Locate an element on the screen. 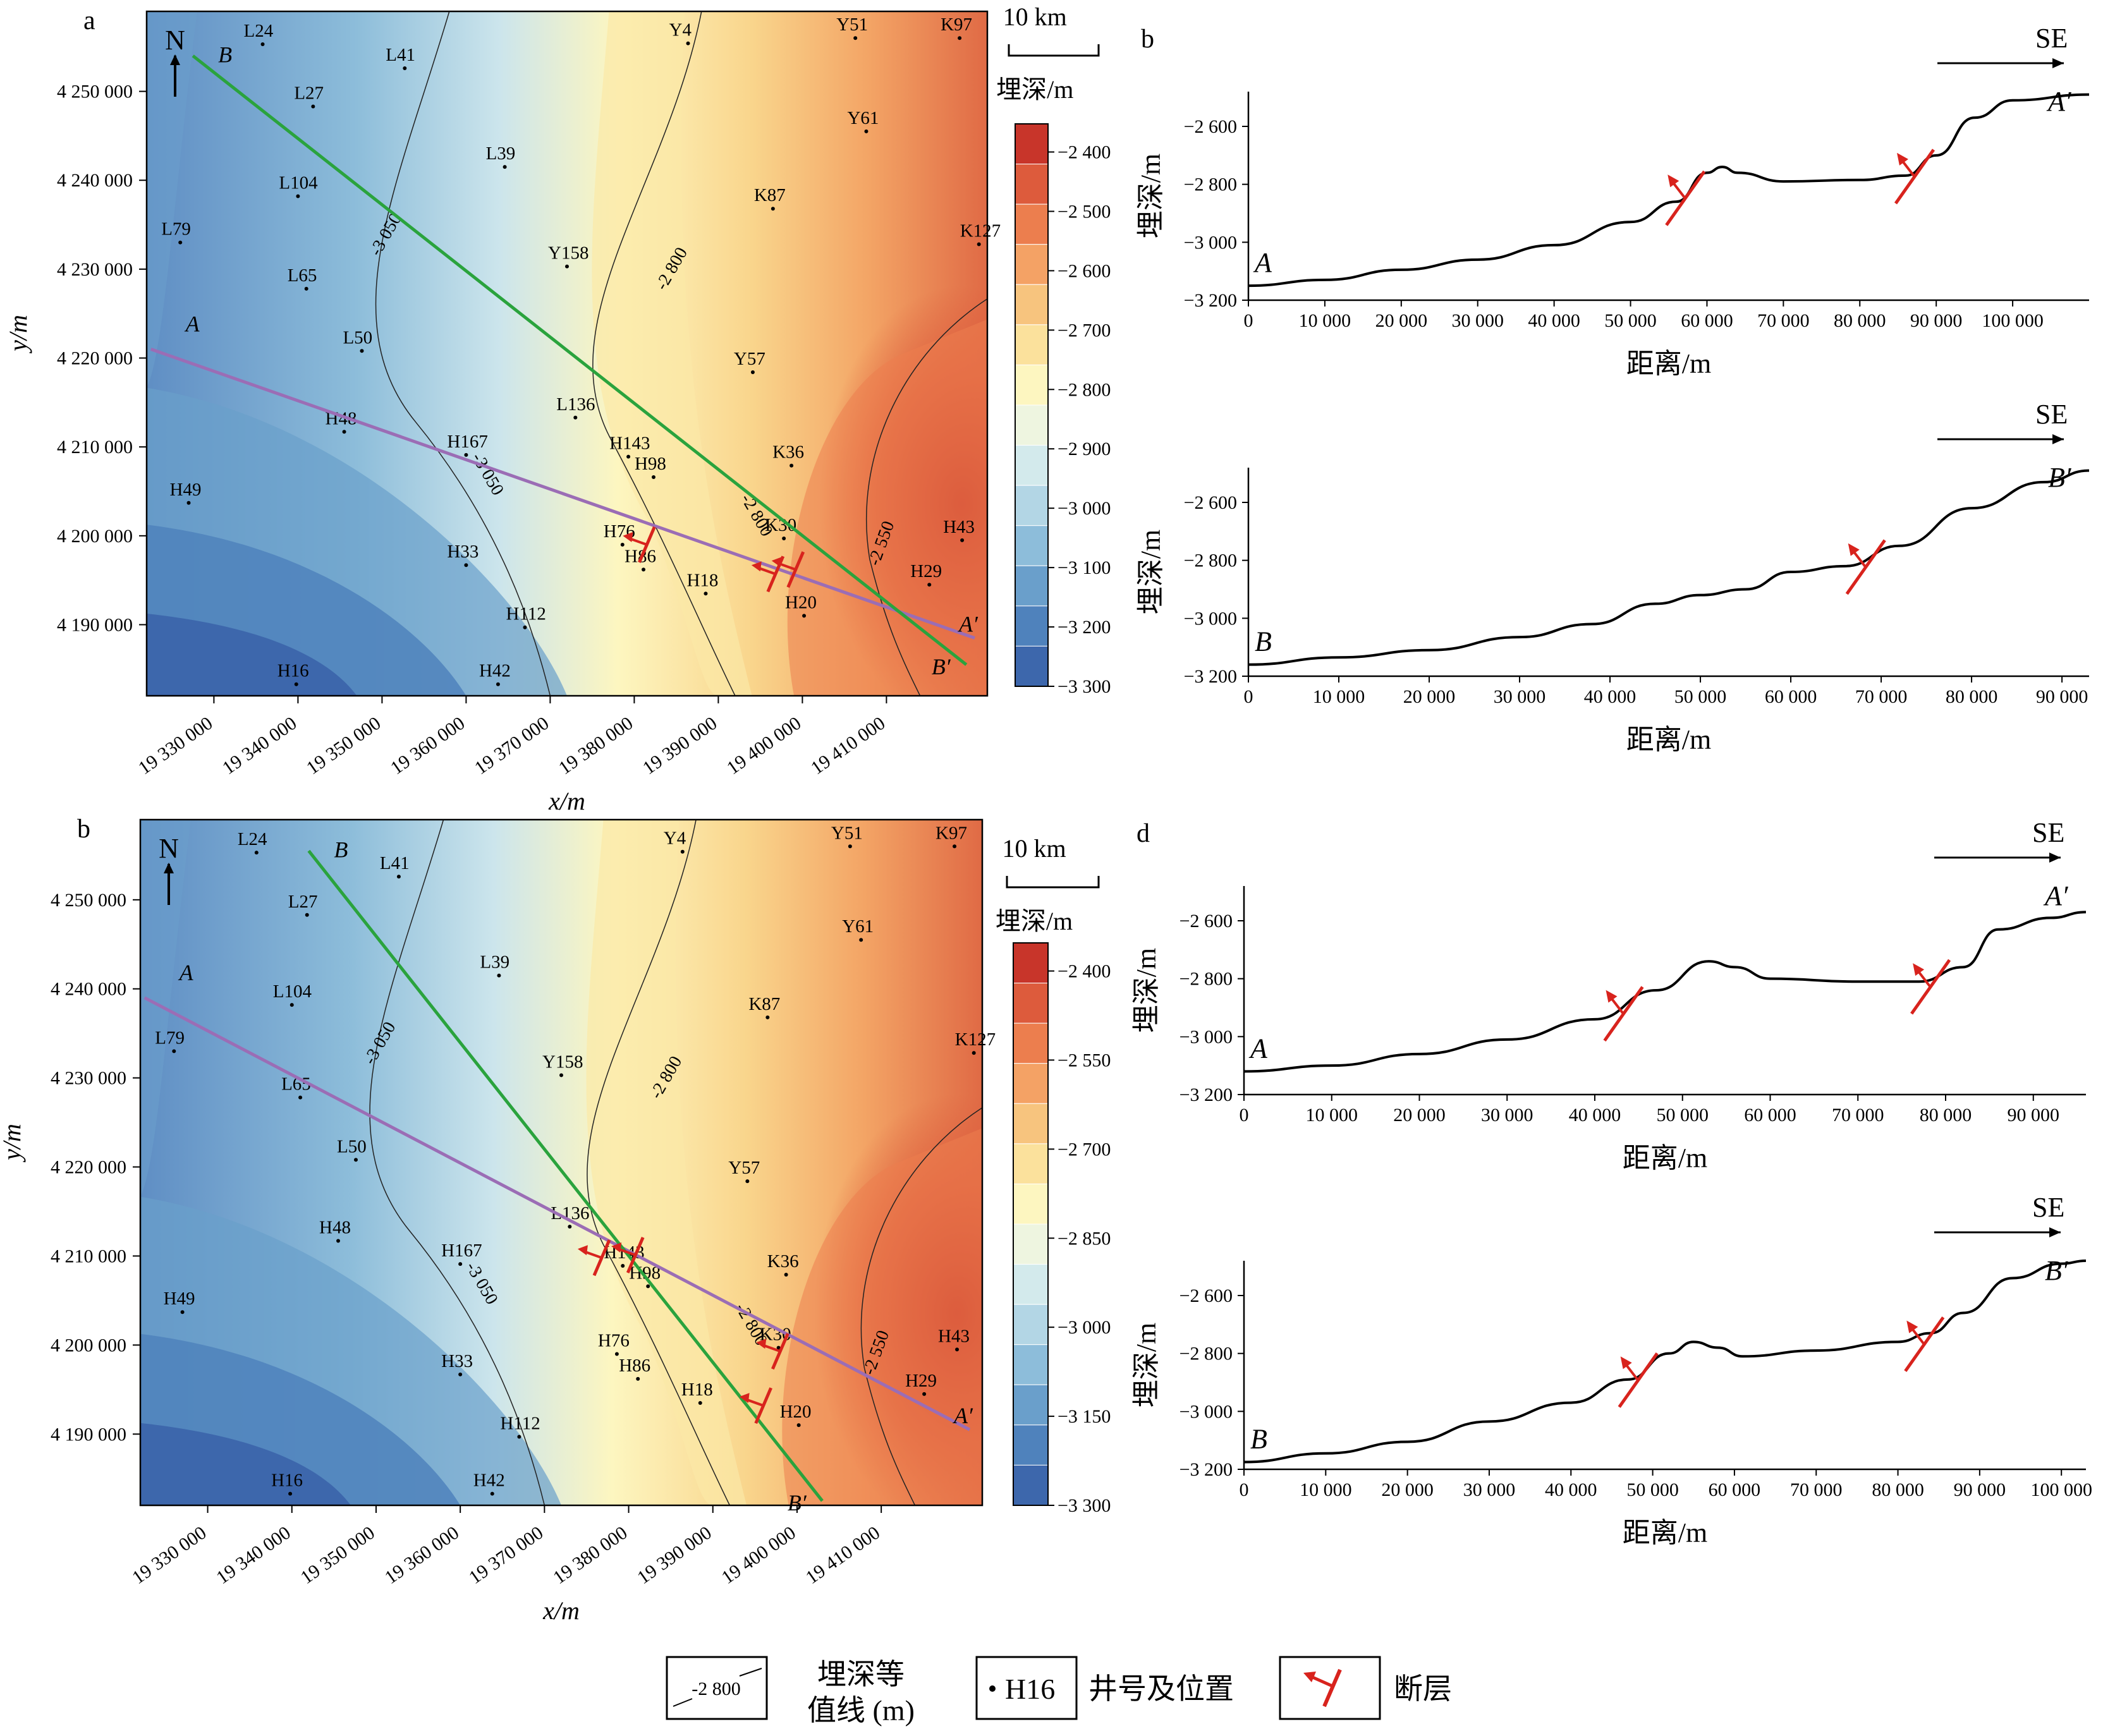  section-fault is located at coordinates (1930, 987).